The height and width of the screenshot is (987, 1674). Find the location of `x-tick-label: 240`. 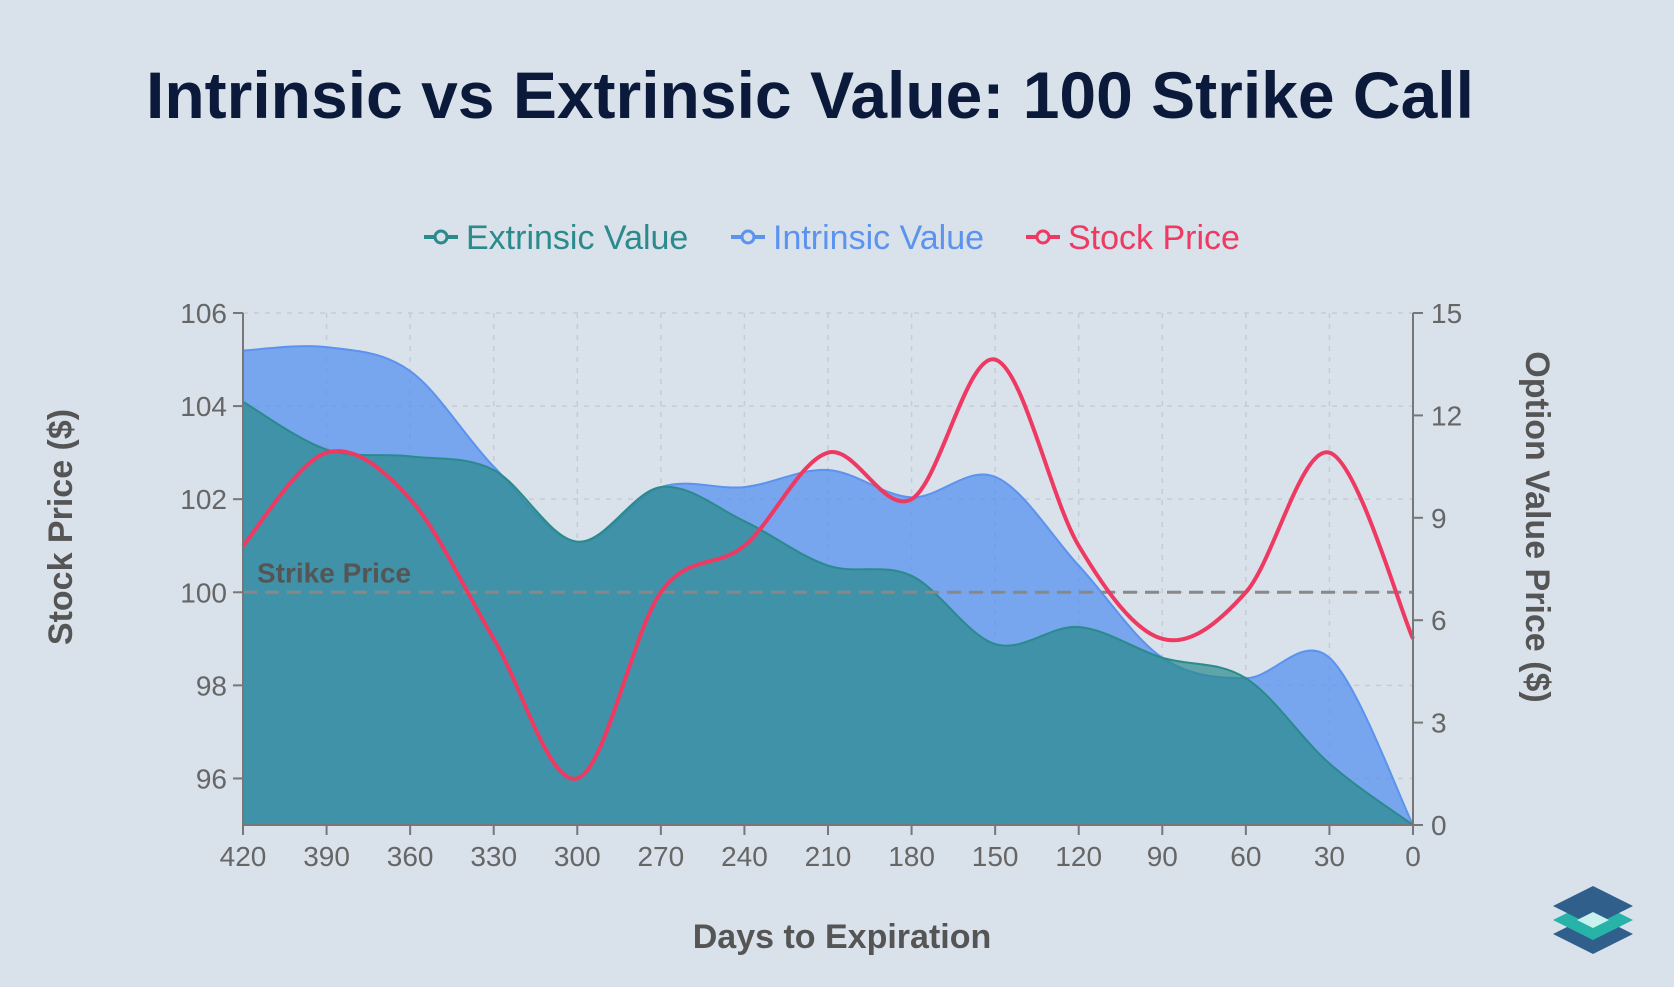

x-tick-label: 240 is located at coordinates (744, 856).